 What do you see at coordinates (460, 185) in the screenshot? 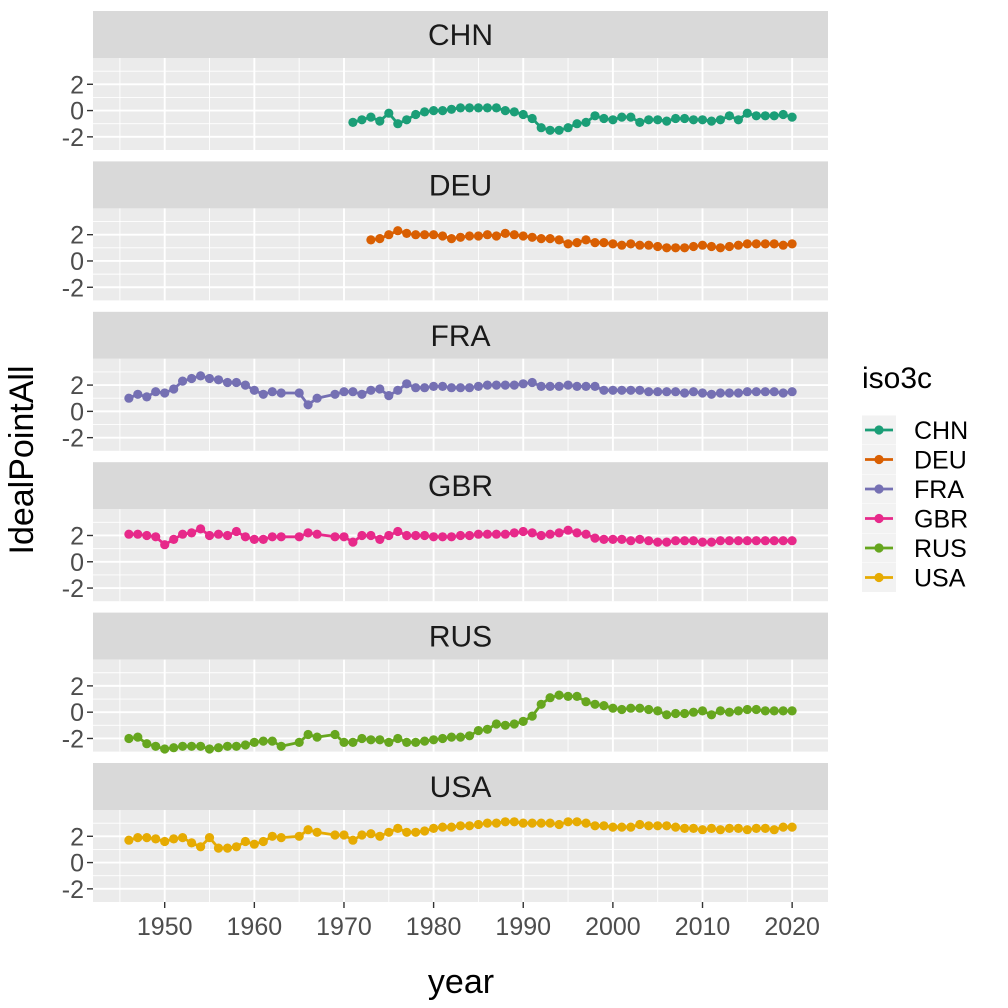
I see `facet-strip` at bounding box center [460, 185].